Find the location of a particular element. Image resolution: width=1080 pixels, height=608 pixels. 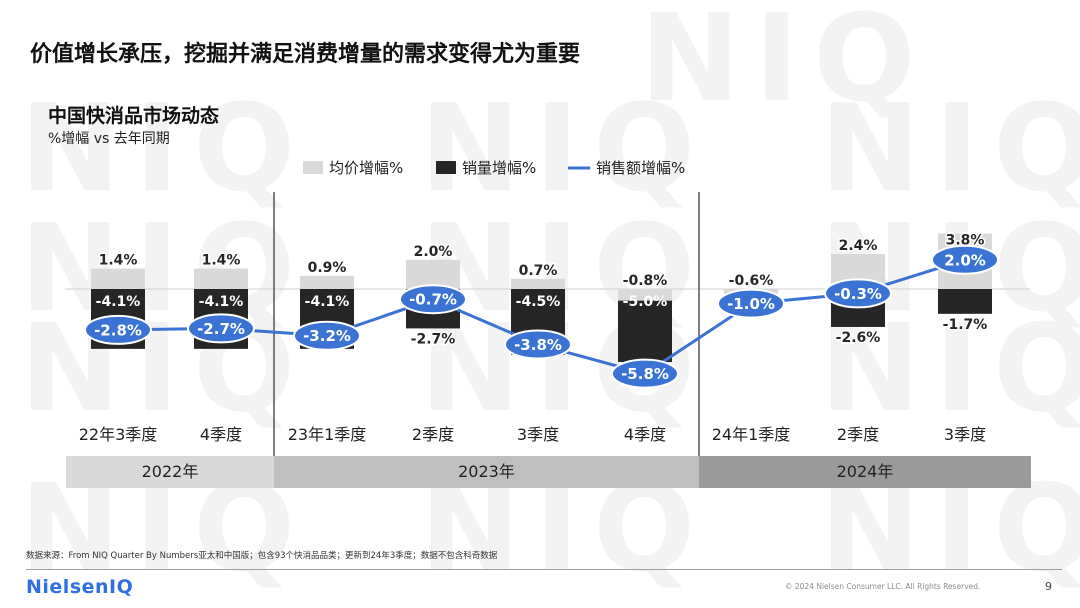

period-label: 2024年 is located at coordinates (865, 471).